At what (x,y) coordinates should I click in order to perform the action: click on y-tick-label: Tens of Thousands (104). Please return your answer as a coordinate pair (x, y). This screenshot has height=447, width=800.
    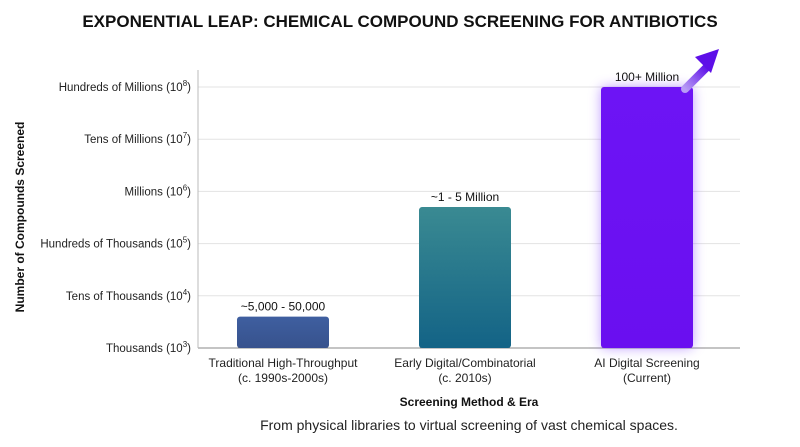
    Looking at the image, I should click on (128, 295).